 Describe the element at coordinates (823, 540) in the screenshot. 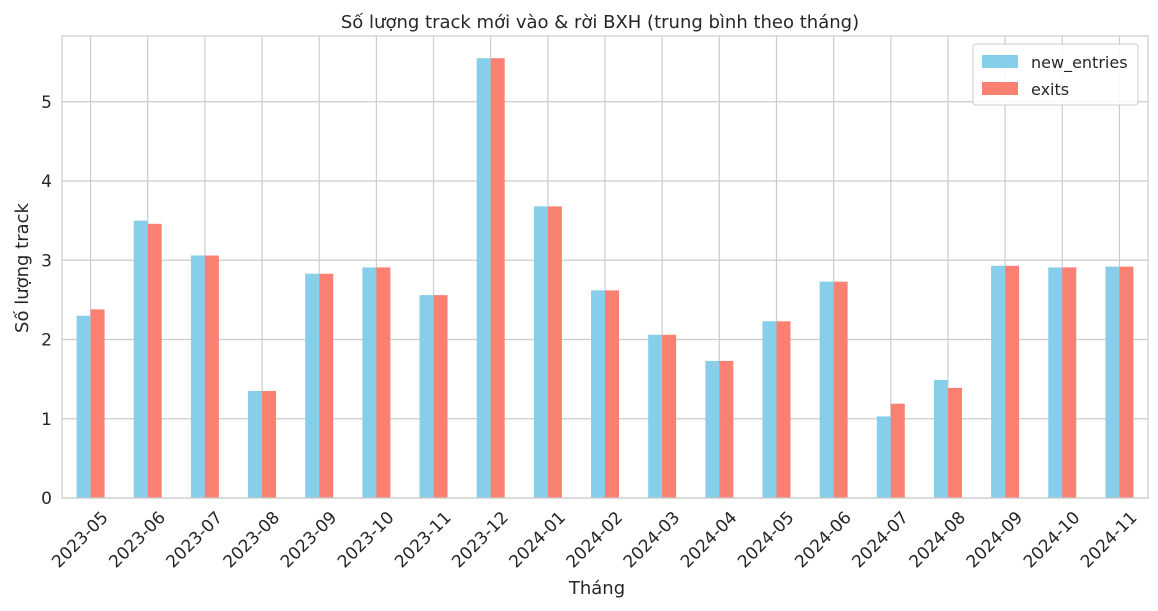

I see `x-tick-label: 2024-06` at that location.